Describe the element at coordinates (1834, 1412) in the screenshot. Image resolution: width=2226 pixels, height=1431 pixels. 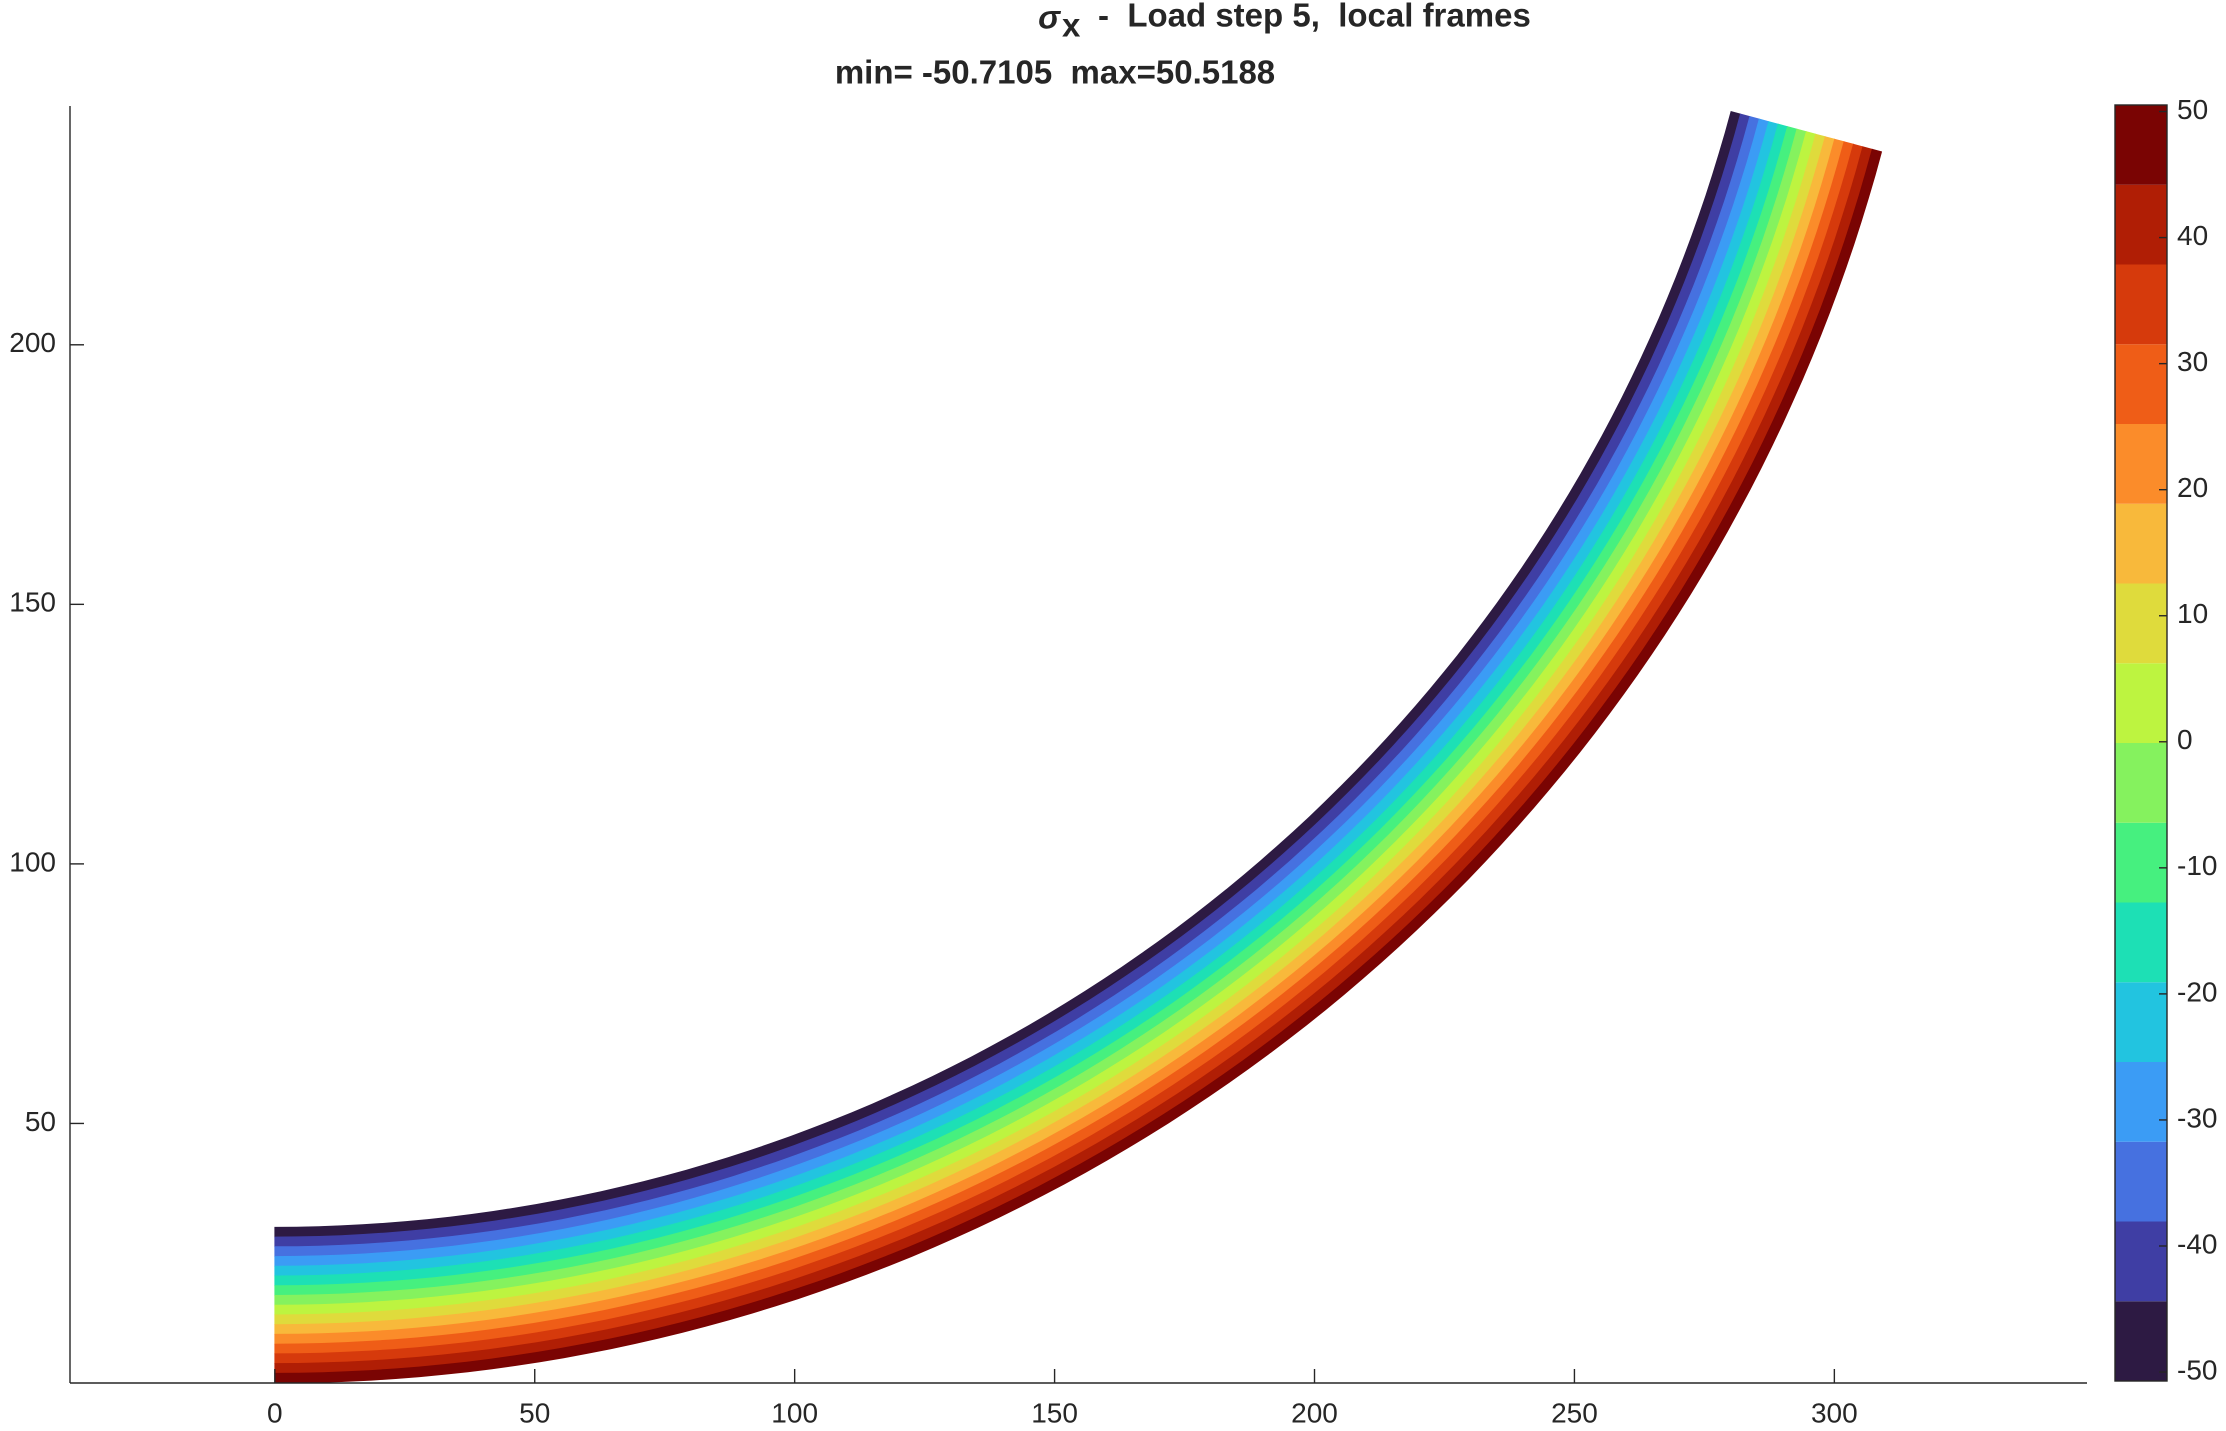
I see `x-tick-label: 300` at that location.